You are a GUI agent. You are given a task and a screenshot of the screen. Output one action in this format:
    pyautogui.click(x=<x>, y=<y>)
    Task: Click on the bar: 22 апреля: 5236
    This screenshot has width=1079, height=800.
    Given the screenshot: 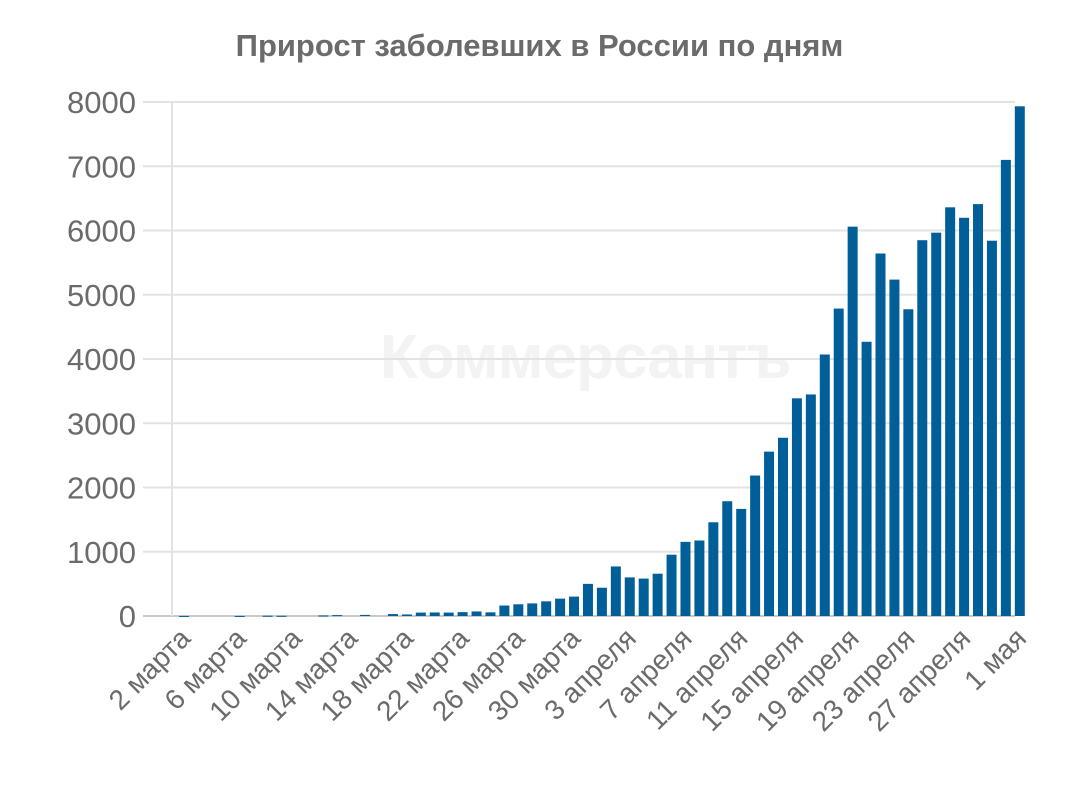 What is the action you would take?
    pyautogui.click(x=894, y=447)
    